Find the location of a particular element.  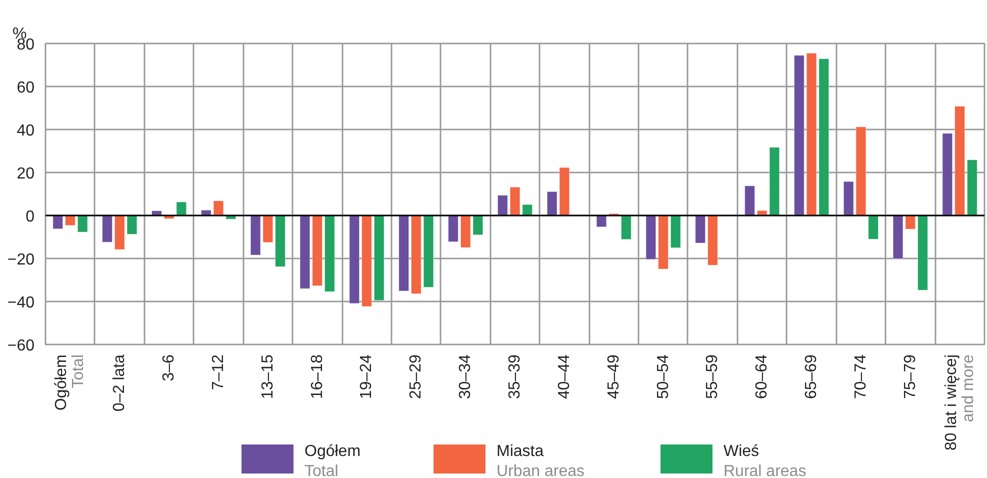

x-tick-label: 65–69 is located at coordinates (811, 376).